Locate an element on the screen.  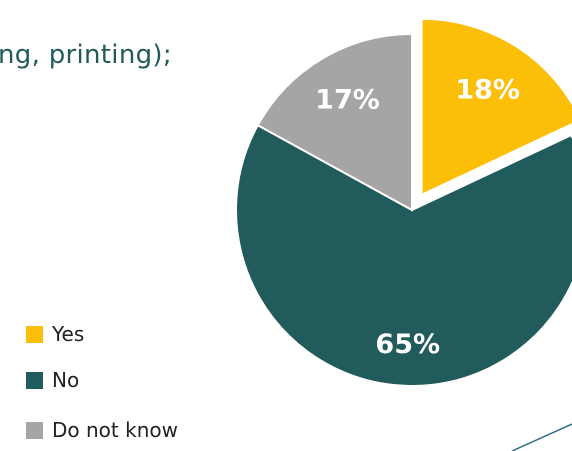
decorative-line is located at coordinates (541, 437).